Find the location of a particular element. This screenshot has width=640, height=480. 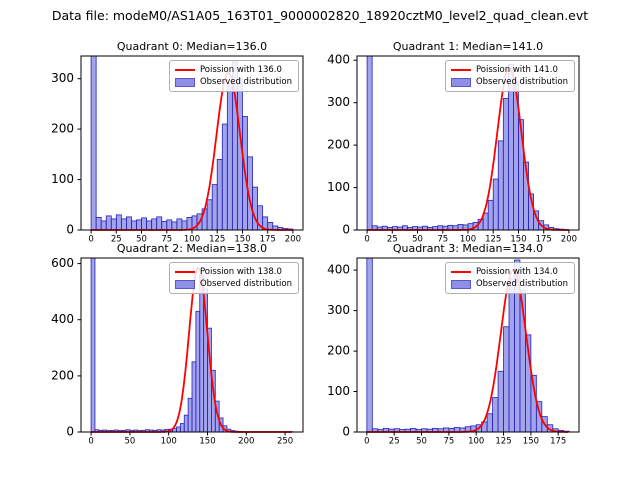

legend-label-poisson: Poission with 136.0 is located at coordinates (240, 70).